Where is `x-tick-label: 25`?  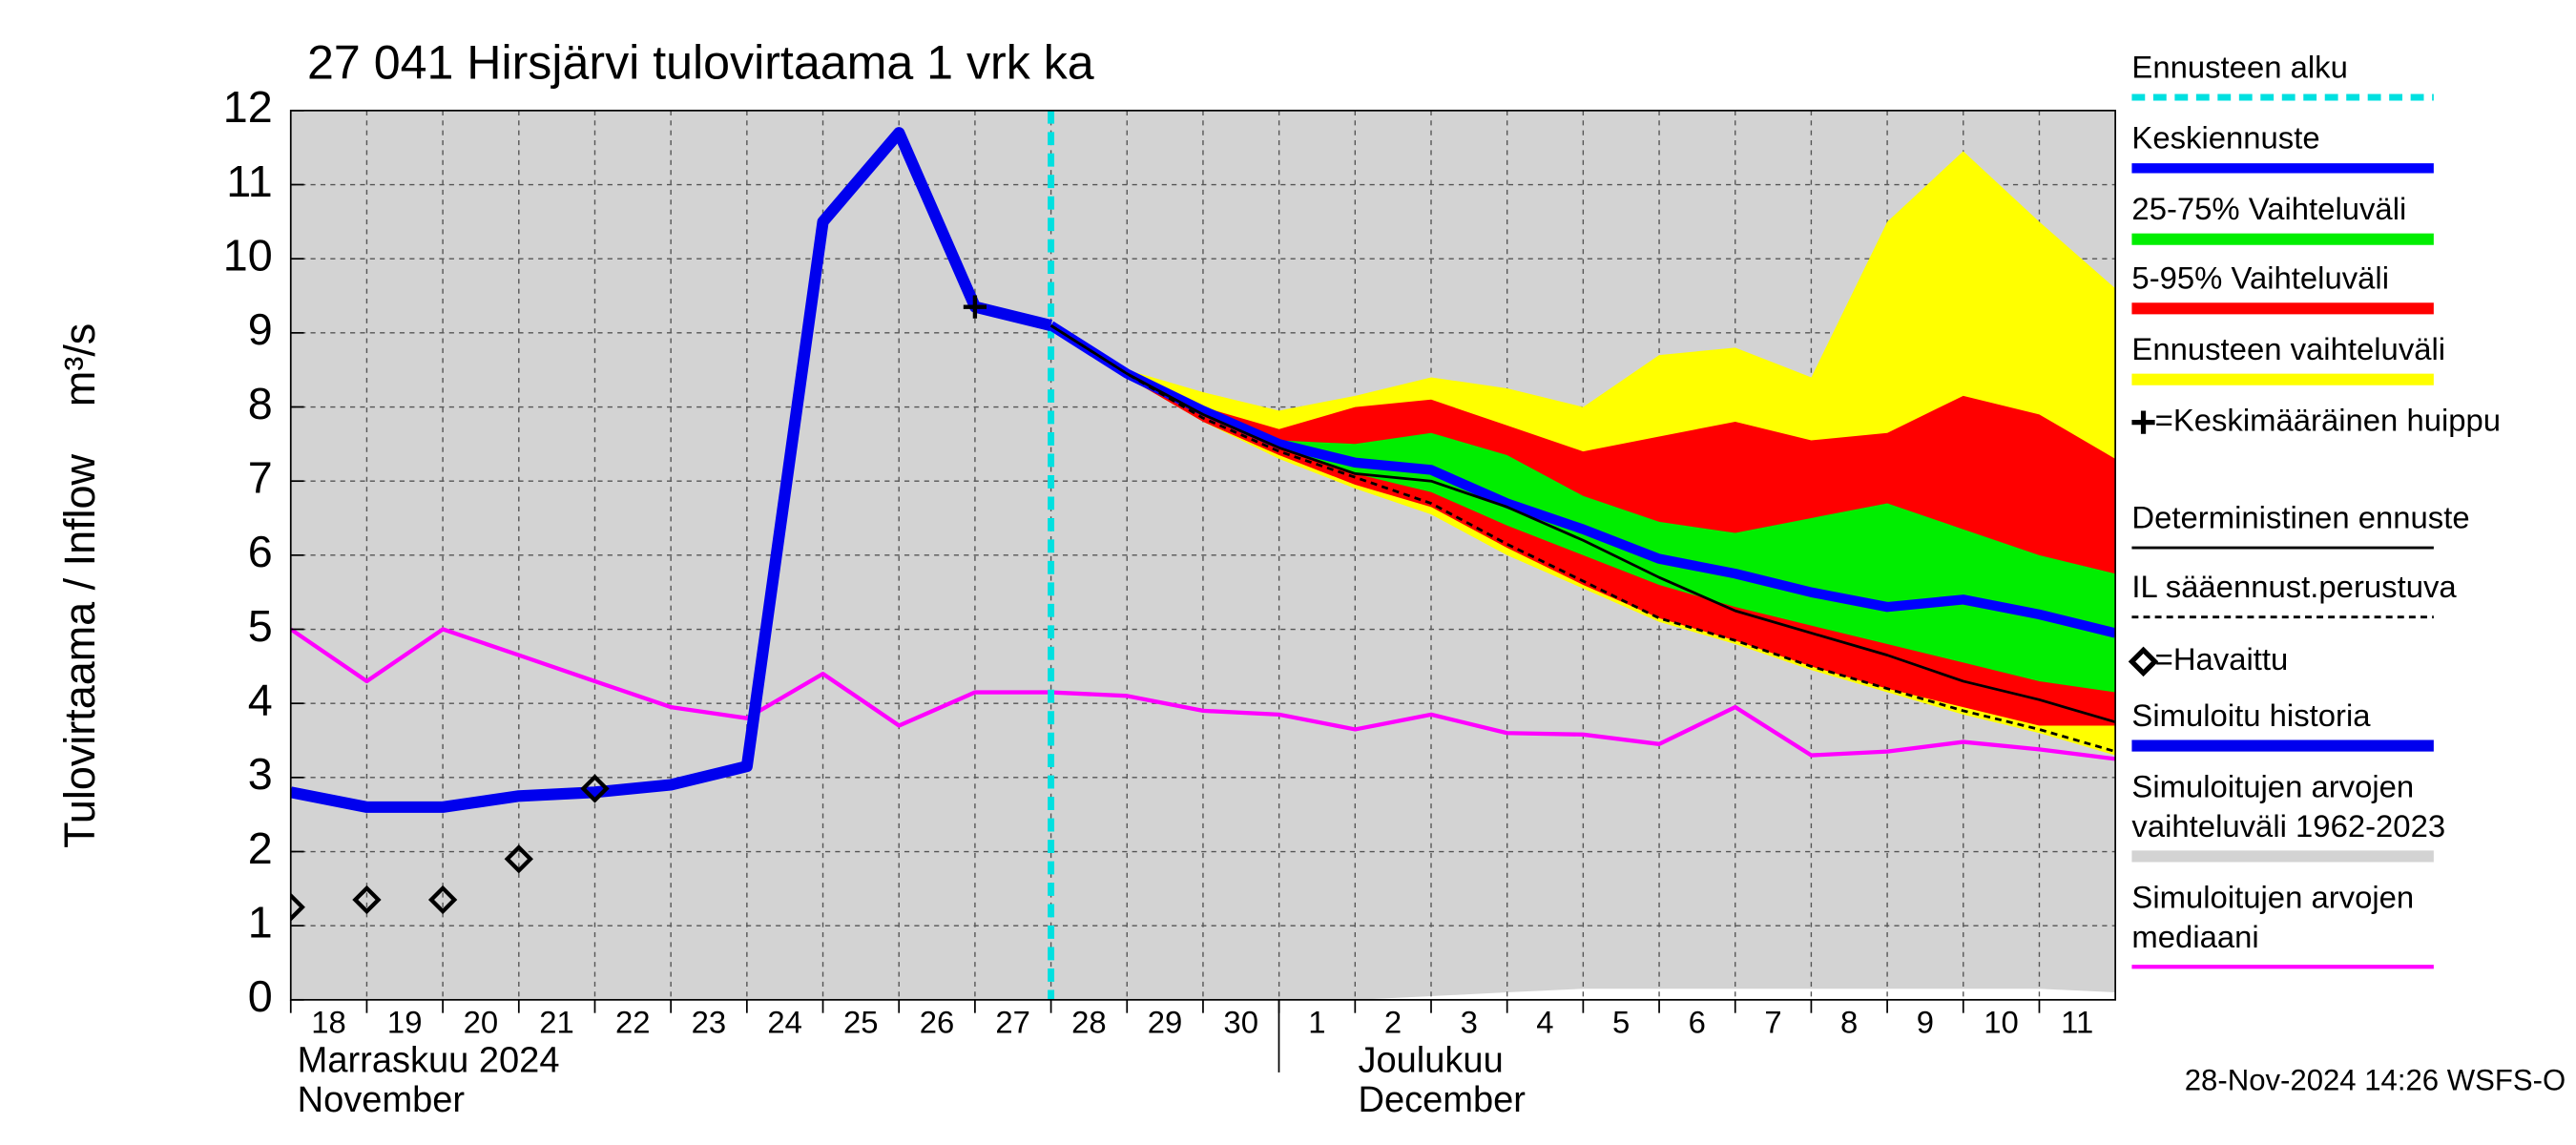
x-tick-label: 25 is located at coordinates (861, 1022).